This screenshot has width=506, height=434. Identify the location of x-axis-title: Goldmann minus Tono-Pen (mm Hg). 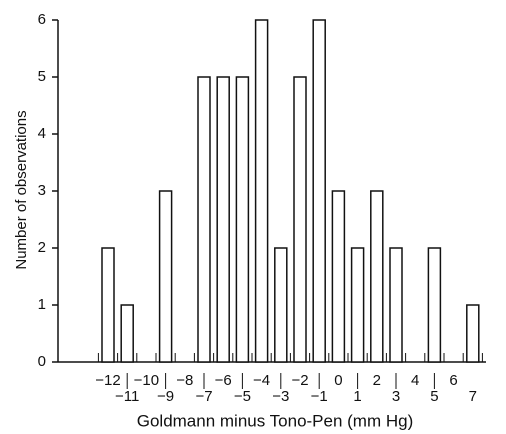
(275, 420).